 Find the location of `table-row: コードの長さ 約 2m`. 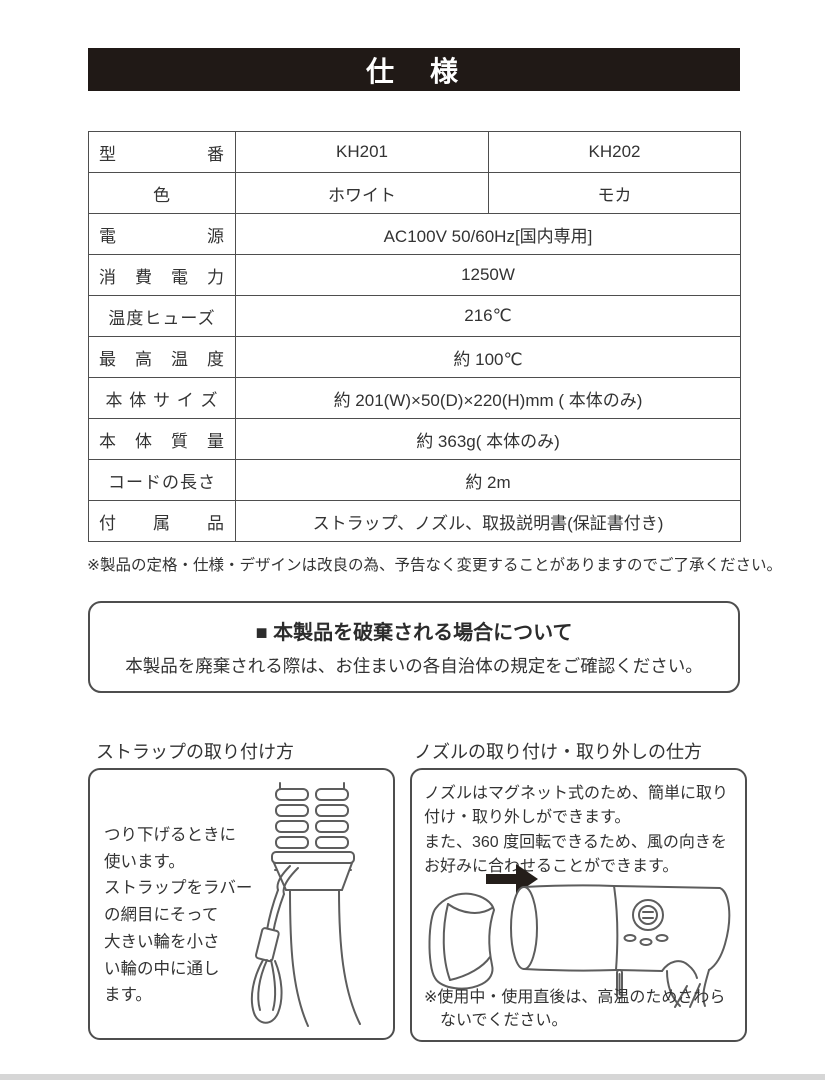

table-row: コードの長さ 約 2m is located at coordinates (414, 480).